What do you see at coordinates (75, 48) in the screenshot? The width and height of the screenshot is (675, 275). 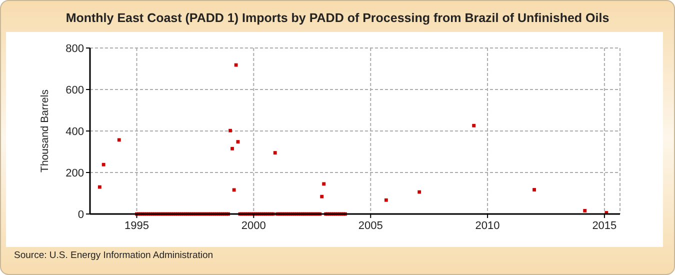 I see `y-tick-label: 800` at bounding box center [75, 48].